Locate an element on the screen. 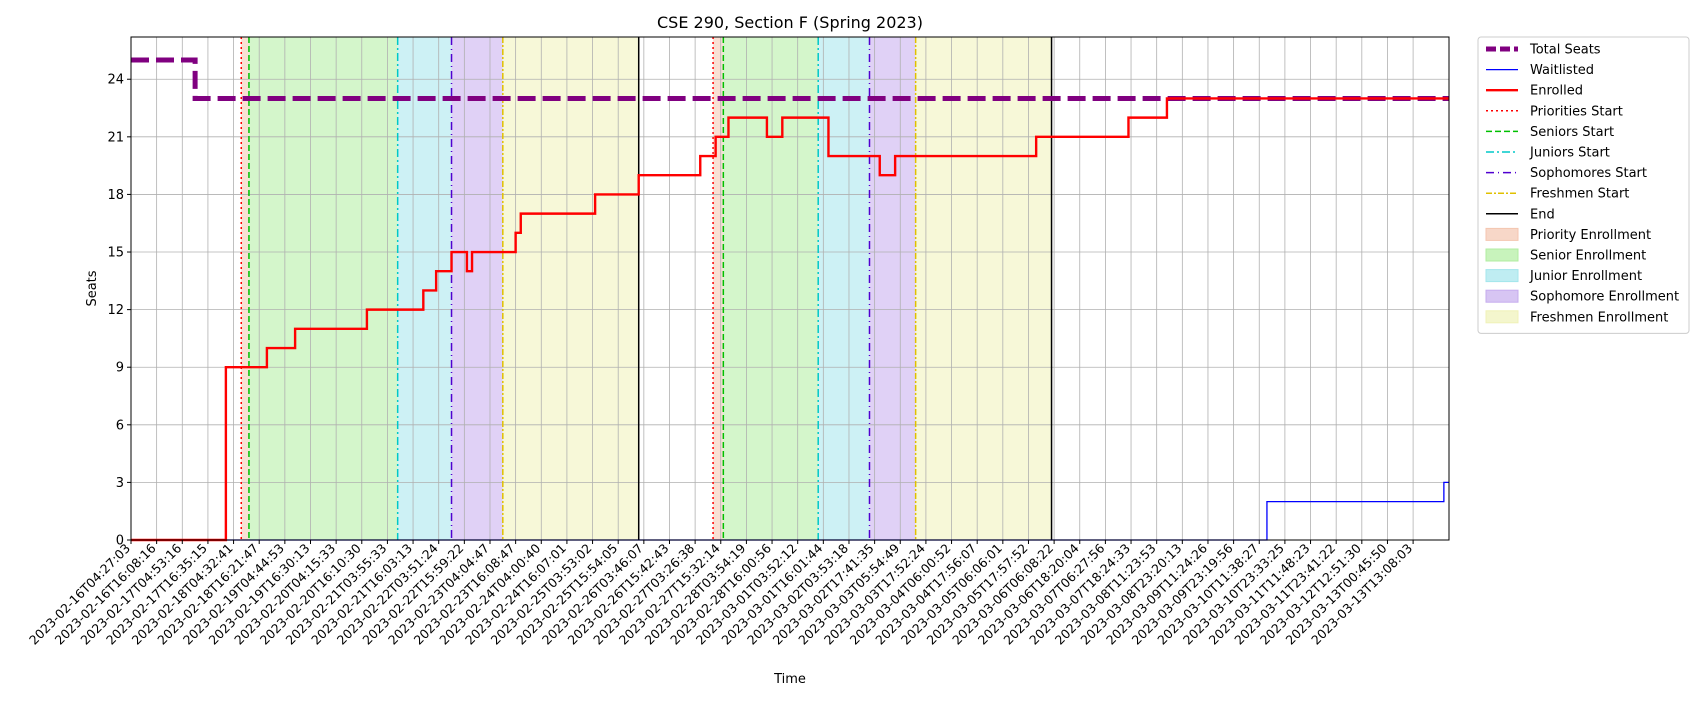 Image resolution: width=1700 pixels, height=704 pixels. legend-label: Waitlisted is located at coordinates (1562, 70).